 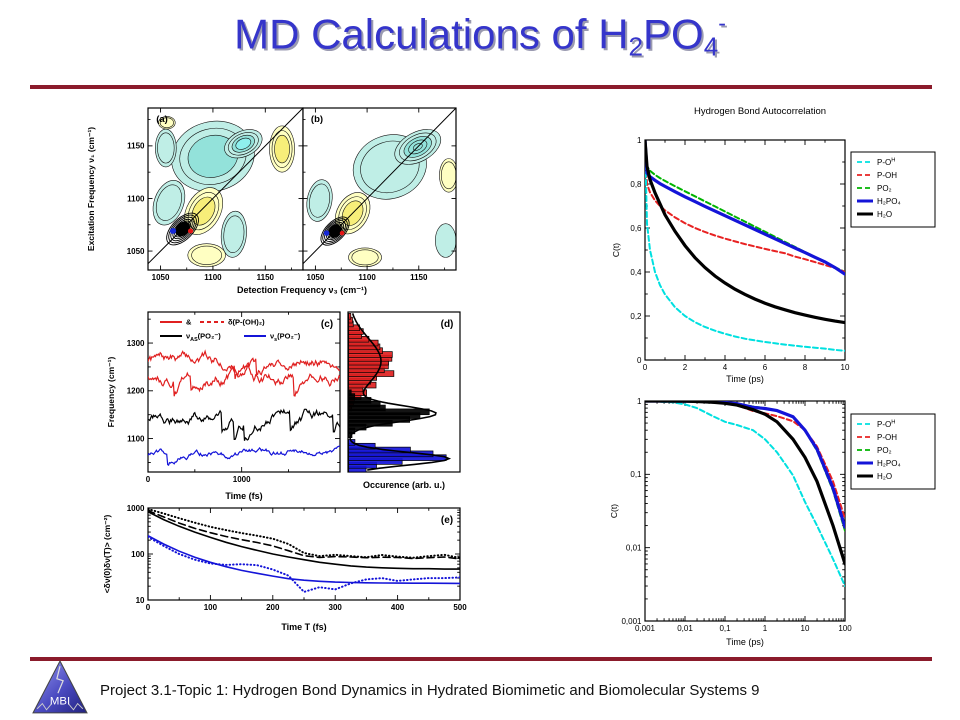 What do you see at coordinates (636, 272) in the screenshot?
I see `svg-text: 0,4` at bounding box center [636, 272].